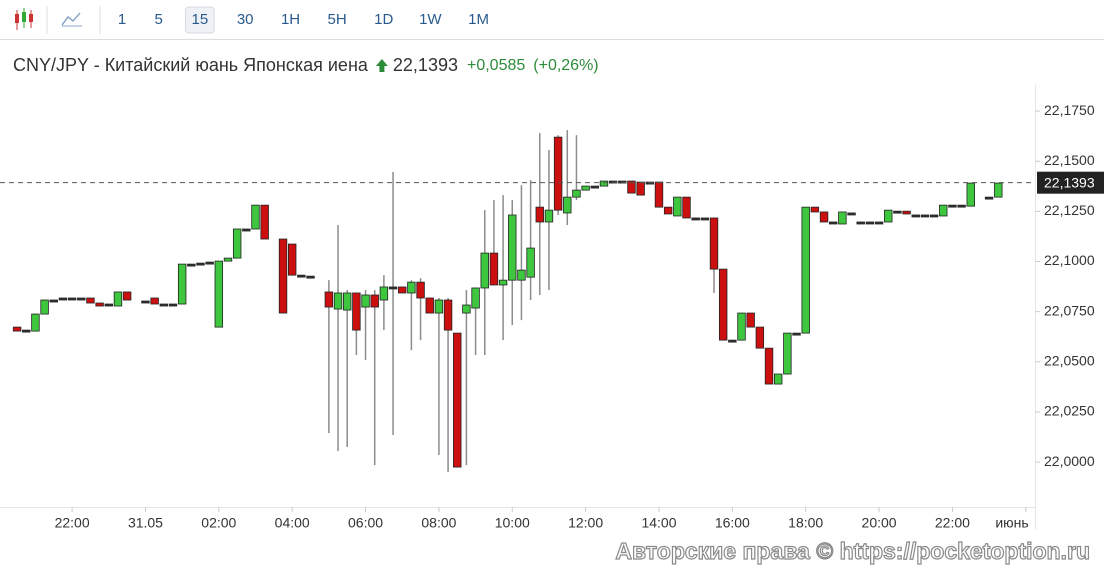 The width and height of the screenshot is (1104, 570). Describe the element at coordinates (1069, 110) in the screenshot. I see `y-tick-label: 22,1750` at that location.